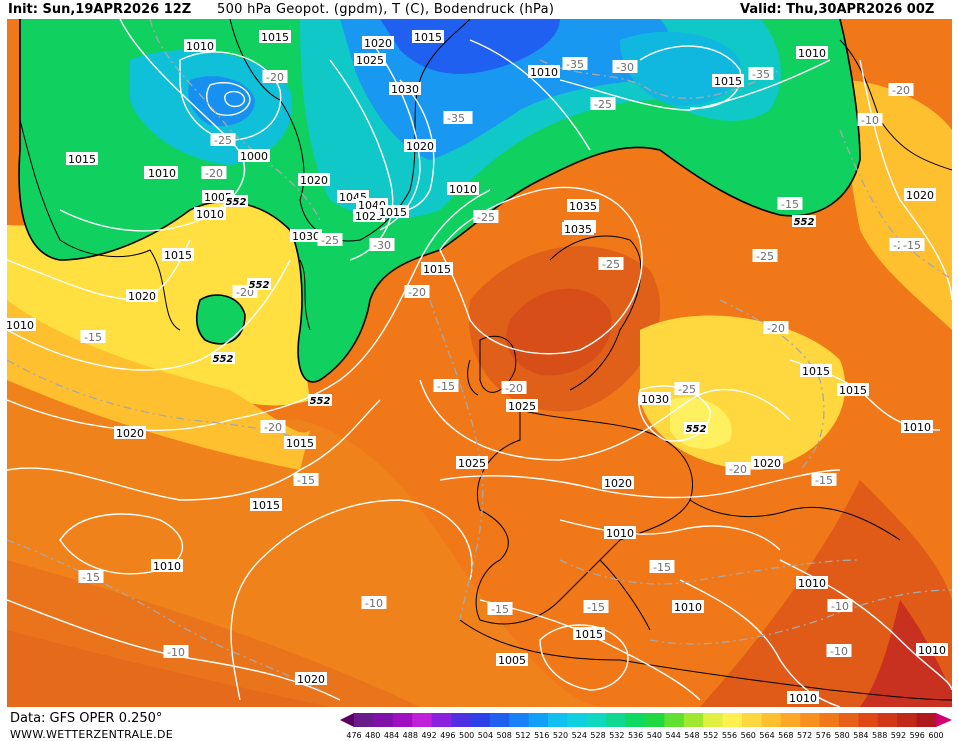  I want to click on legend-tick-label: 544, so click(673, 735).